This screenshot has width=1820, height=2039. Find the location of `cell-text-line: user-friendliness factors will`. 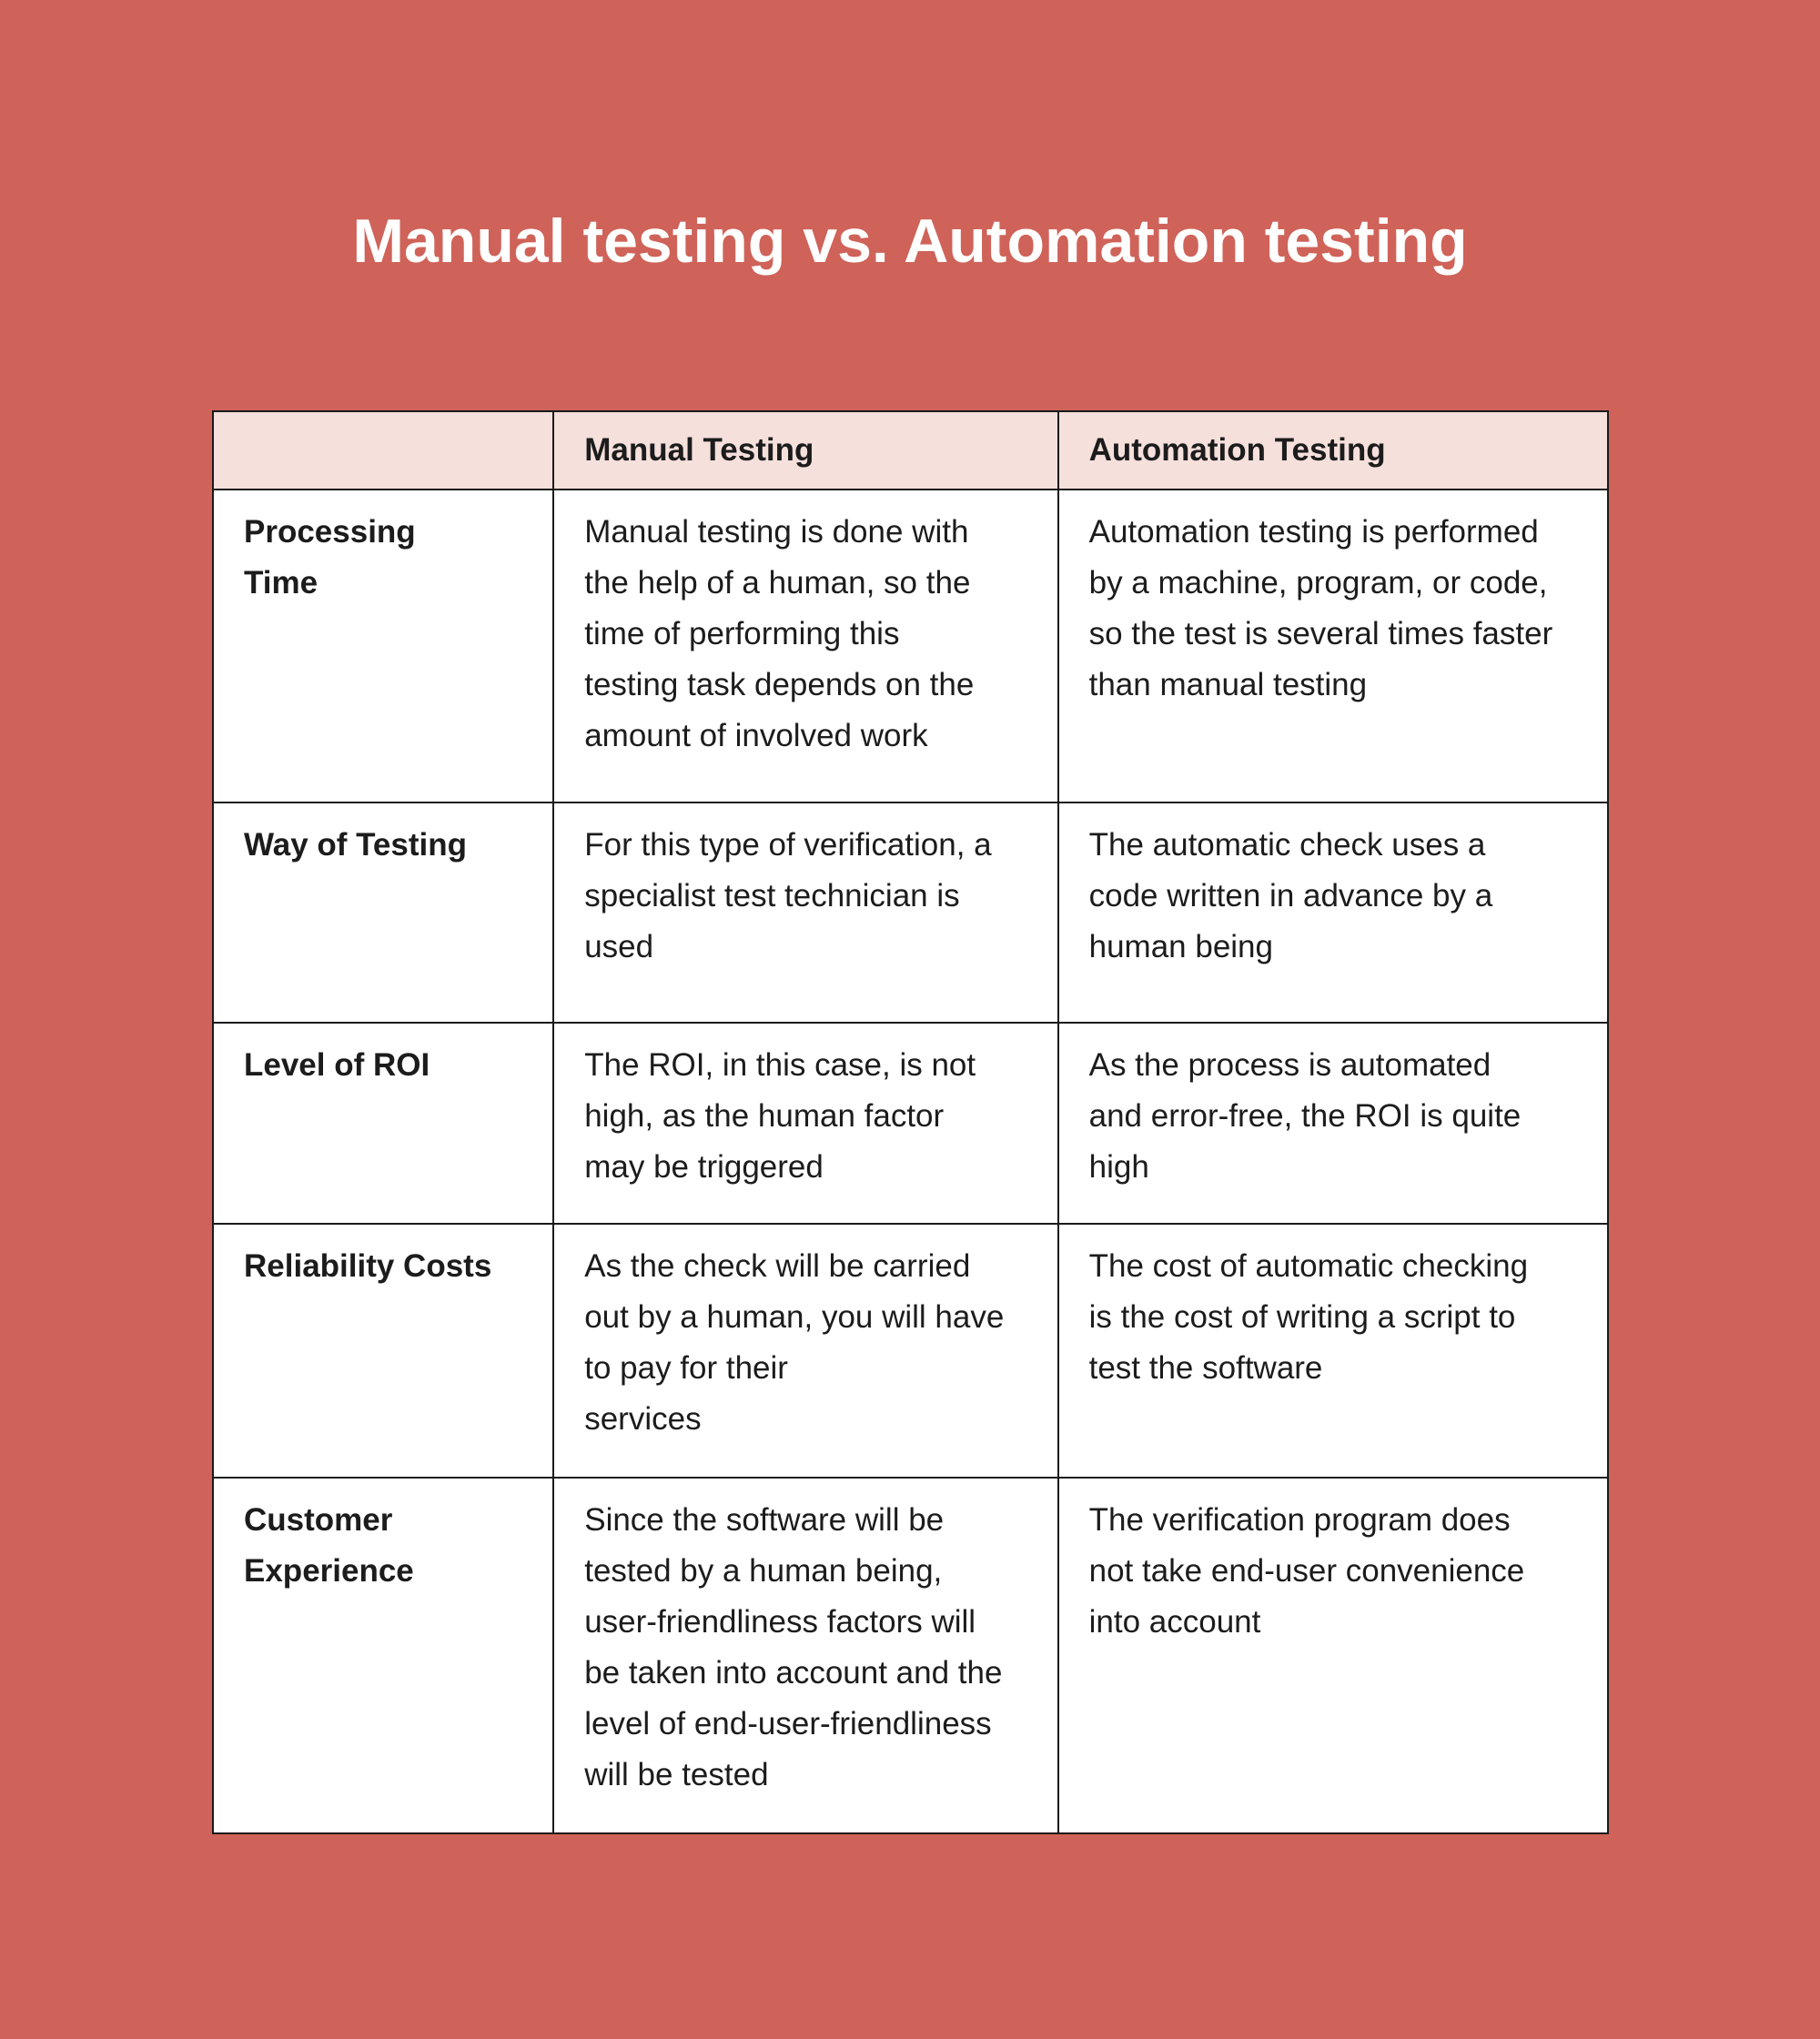

cell-text-line: user-friendliness factors will is located at coordinates (780, 1622).